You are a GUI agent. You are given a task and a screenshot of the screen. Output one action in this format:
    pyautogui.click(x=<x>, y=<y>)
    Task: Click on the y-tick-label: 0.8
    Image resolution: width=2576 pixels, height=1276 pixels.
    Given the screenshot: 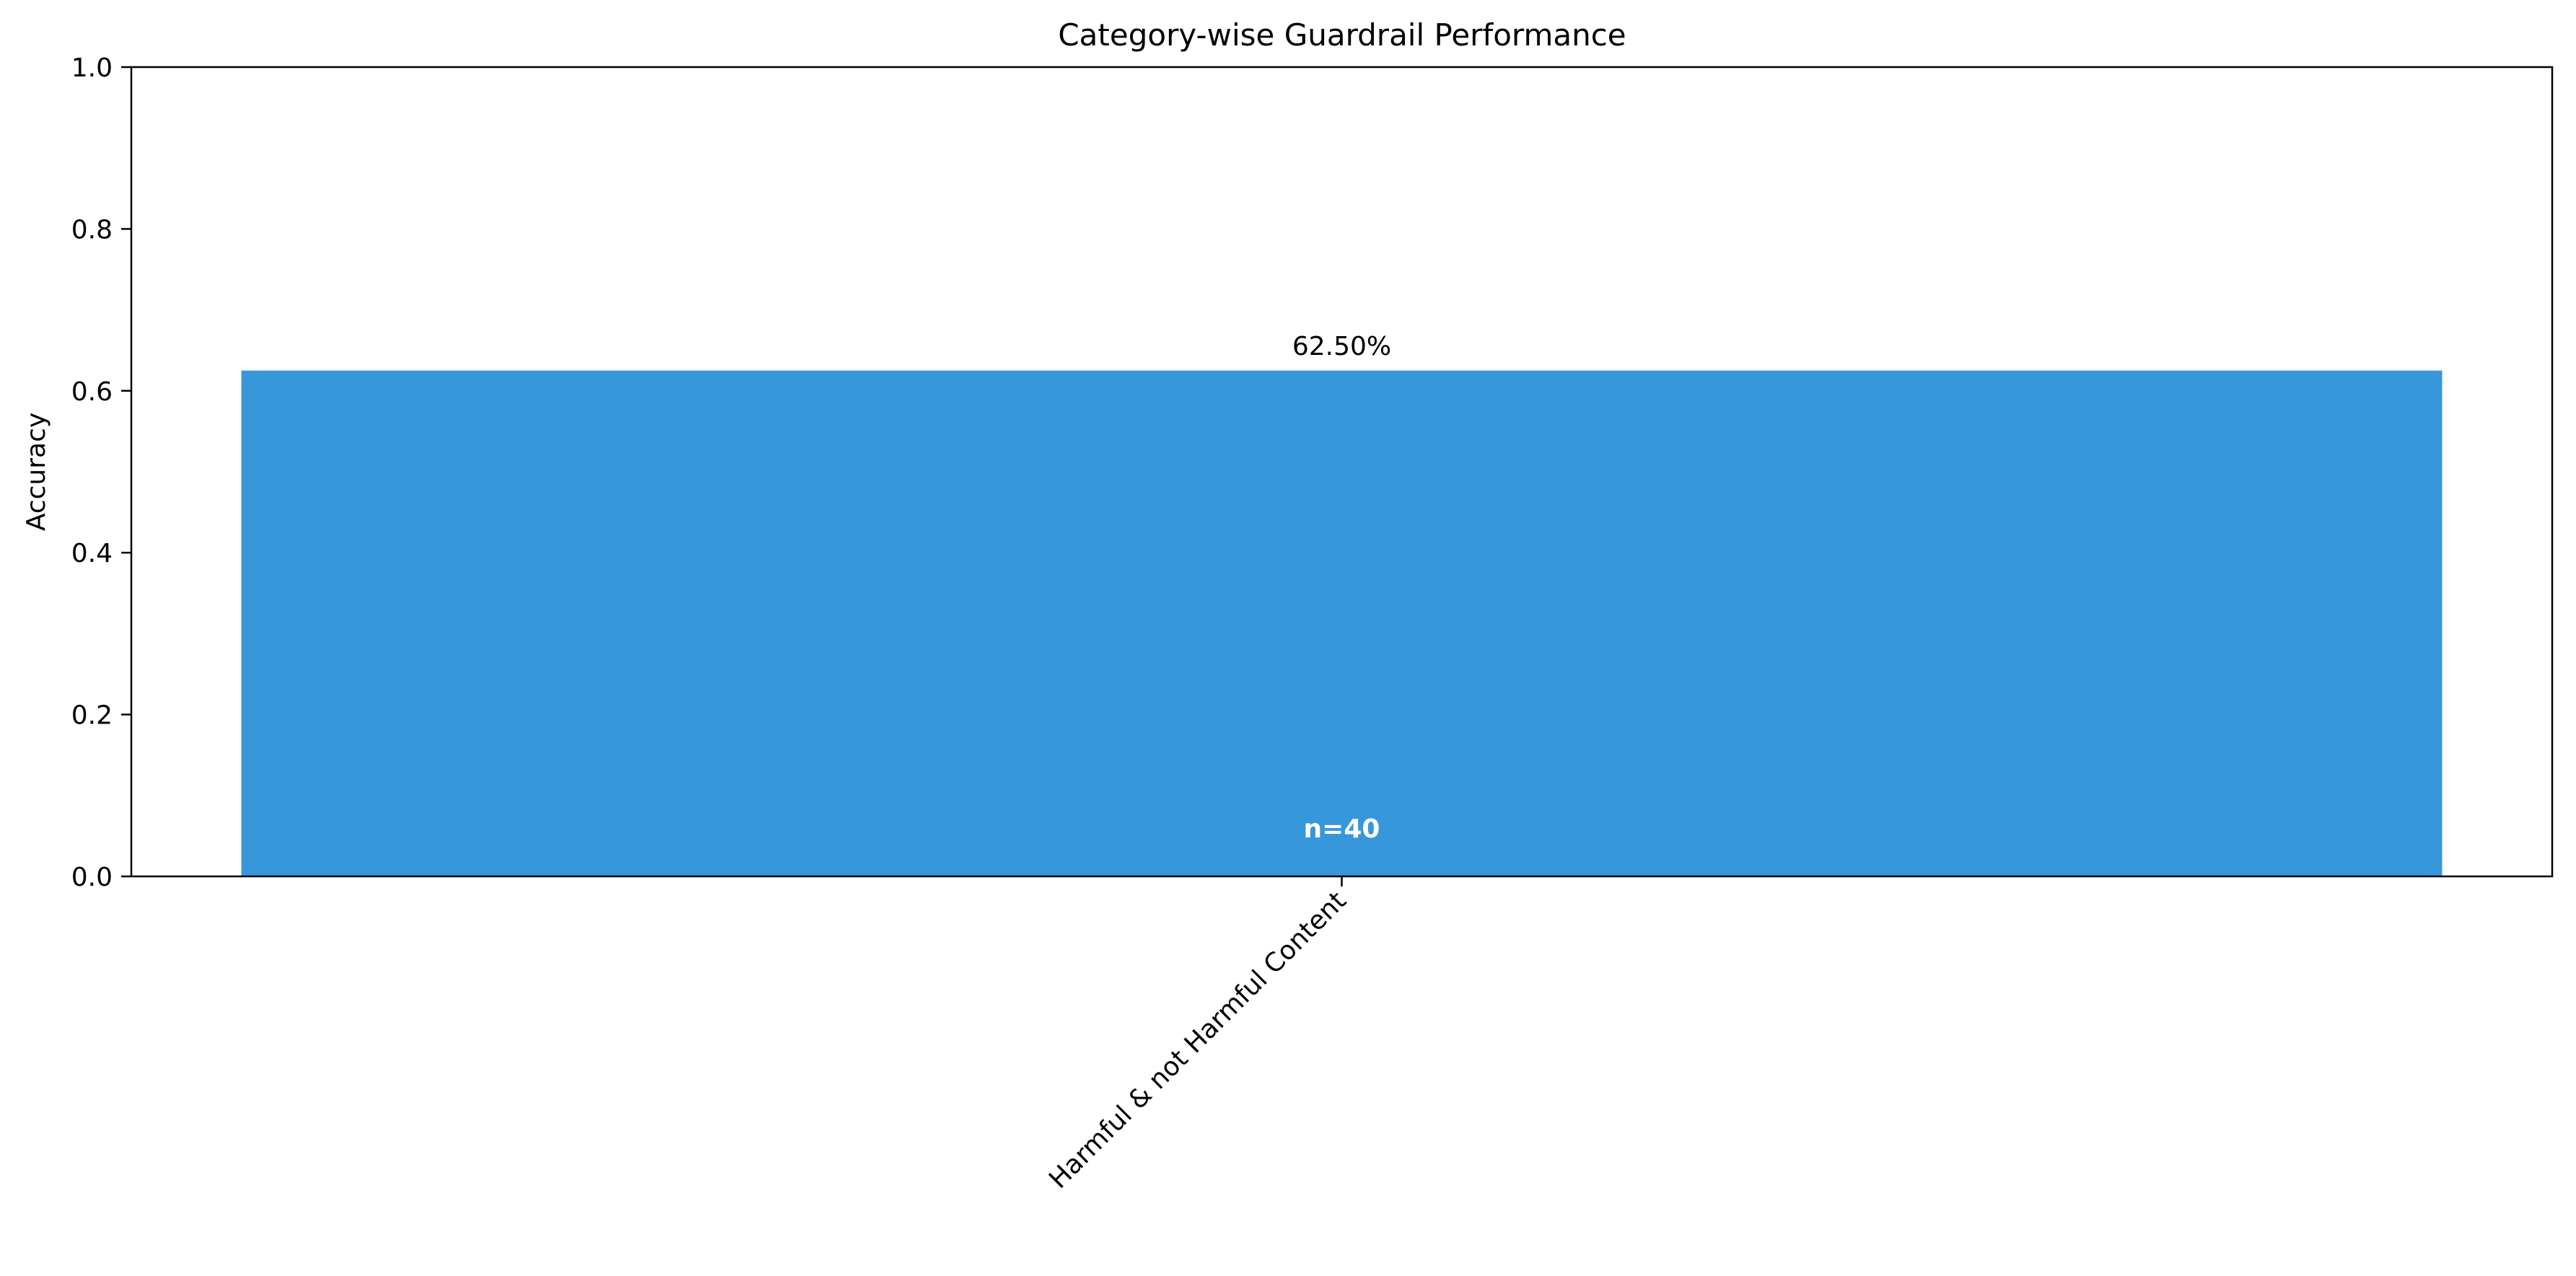 What is the action you would take?
    pyautogui.click(x=92, y=230)
    